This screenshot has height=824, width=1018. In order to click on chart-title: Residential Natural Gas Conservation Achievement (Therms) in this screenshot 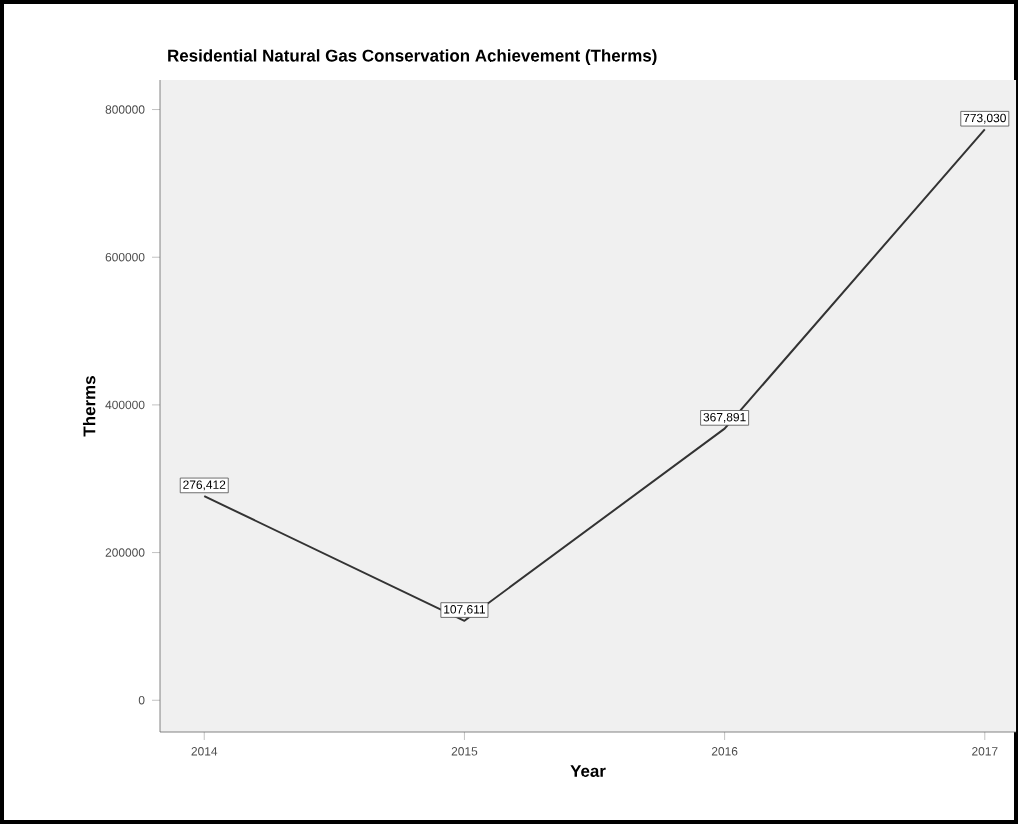, I will do `click(412, 57)`.